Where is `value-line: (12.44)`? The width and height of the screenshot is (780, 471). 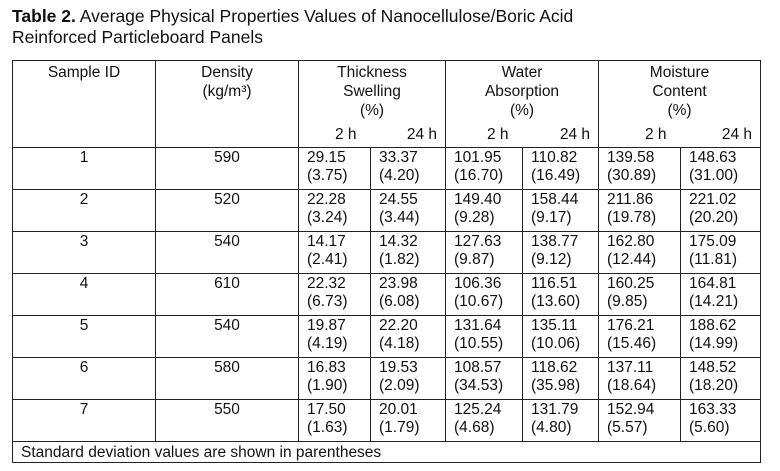 value-line: (12.44) is located at coordinates (632, 259).